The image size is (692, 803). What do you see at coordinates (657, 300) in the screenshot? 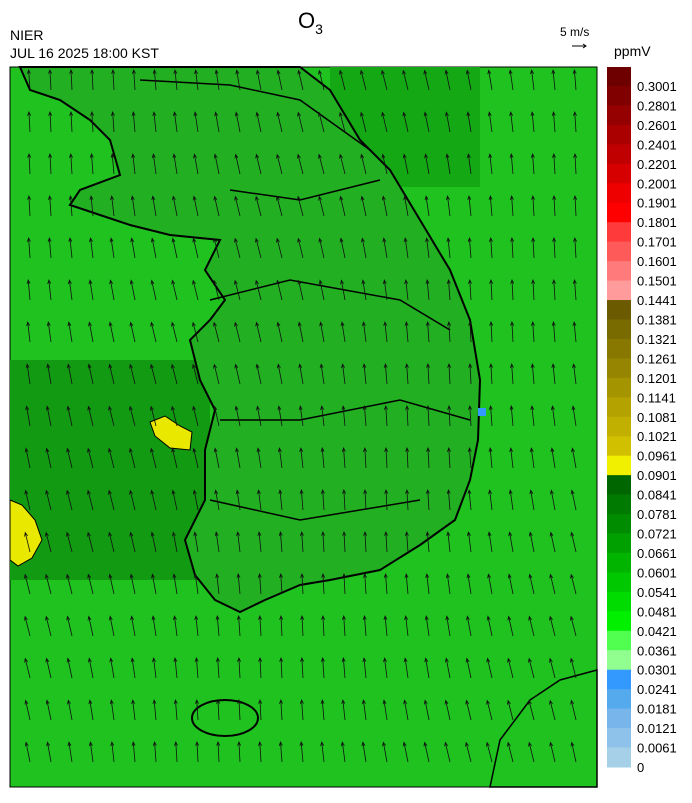
I see `colorbar-label: 0.1441` at bounding box center [657, 300].